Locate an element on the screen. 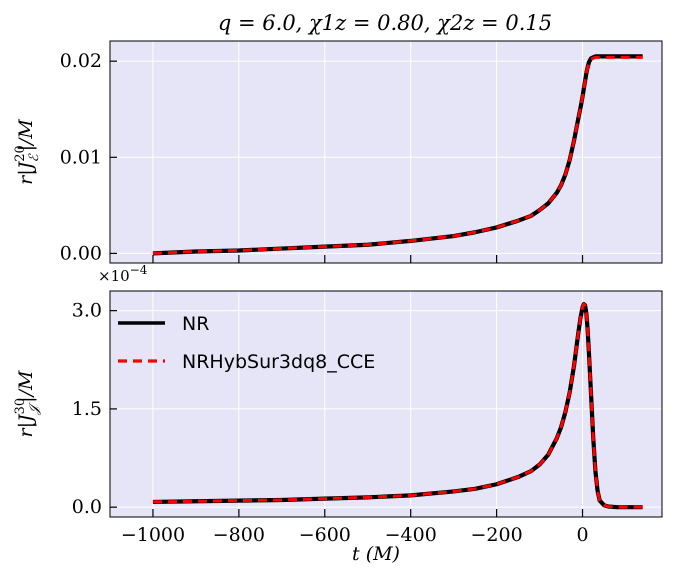 The image size is (673, 570). x-tick-label: −600 is located at coordinates (325, 535).